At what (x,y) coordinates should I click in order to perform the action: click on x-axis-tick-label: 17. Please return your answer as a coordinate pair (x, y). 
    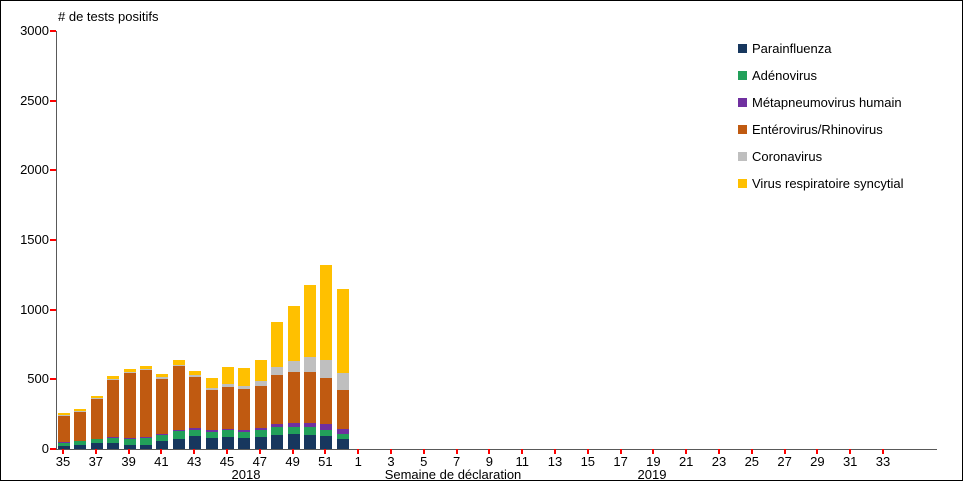
    Looking at the image, I should click on (620, 461).